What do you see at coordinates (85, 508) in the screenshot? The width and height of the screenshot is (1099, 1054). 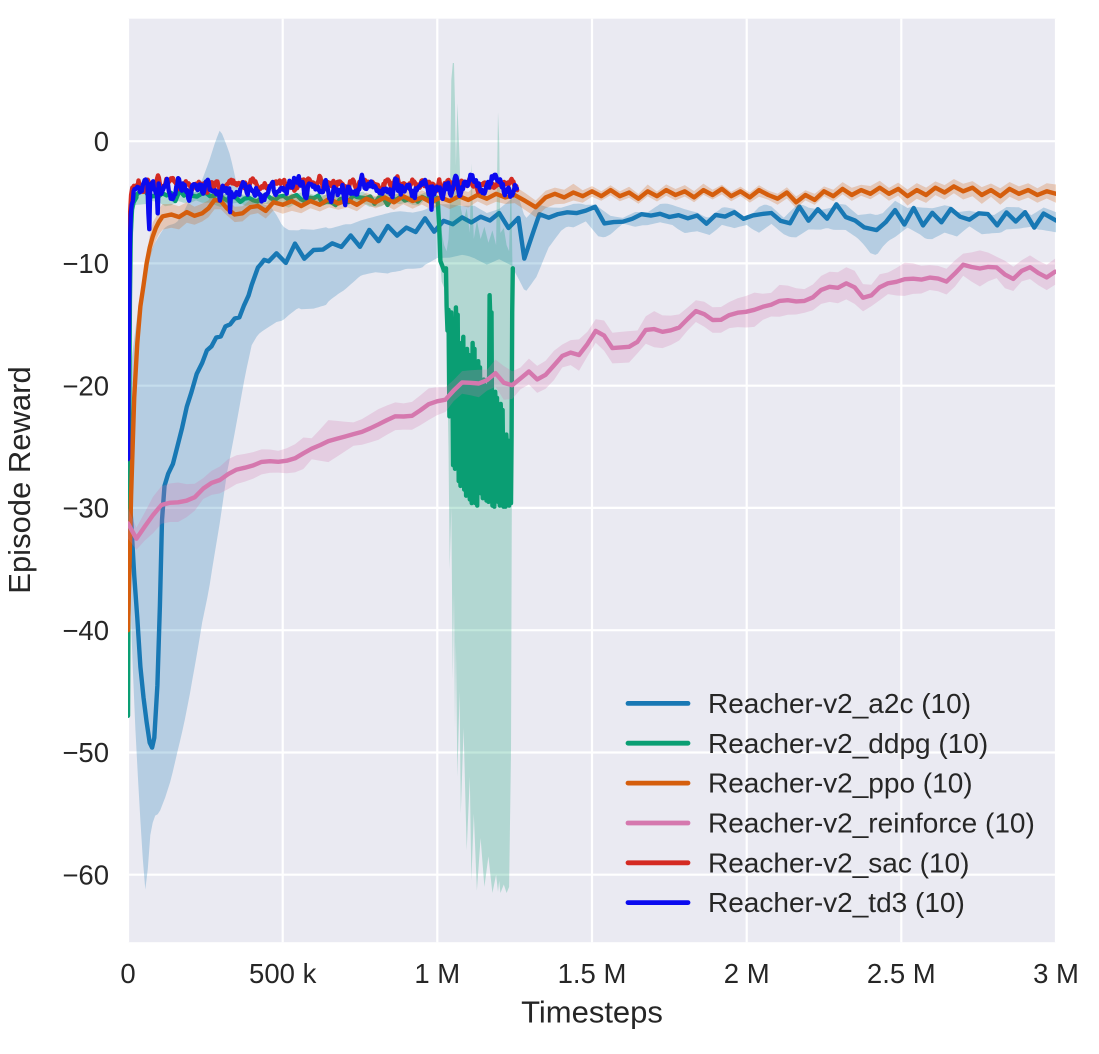 I see `svg-text: −30` at bounding box center [85, 508].